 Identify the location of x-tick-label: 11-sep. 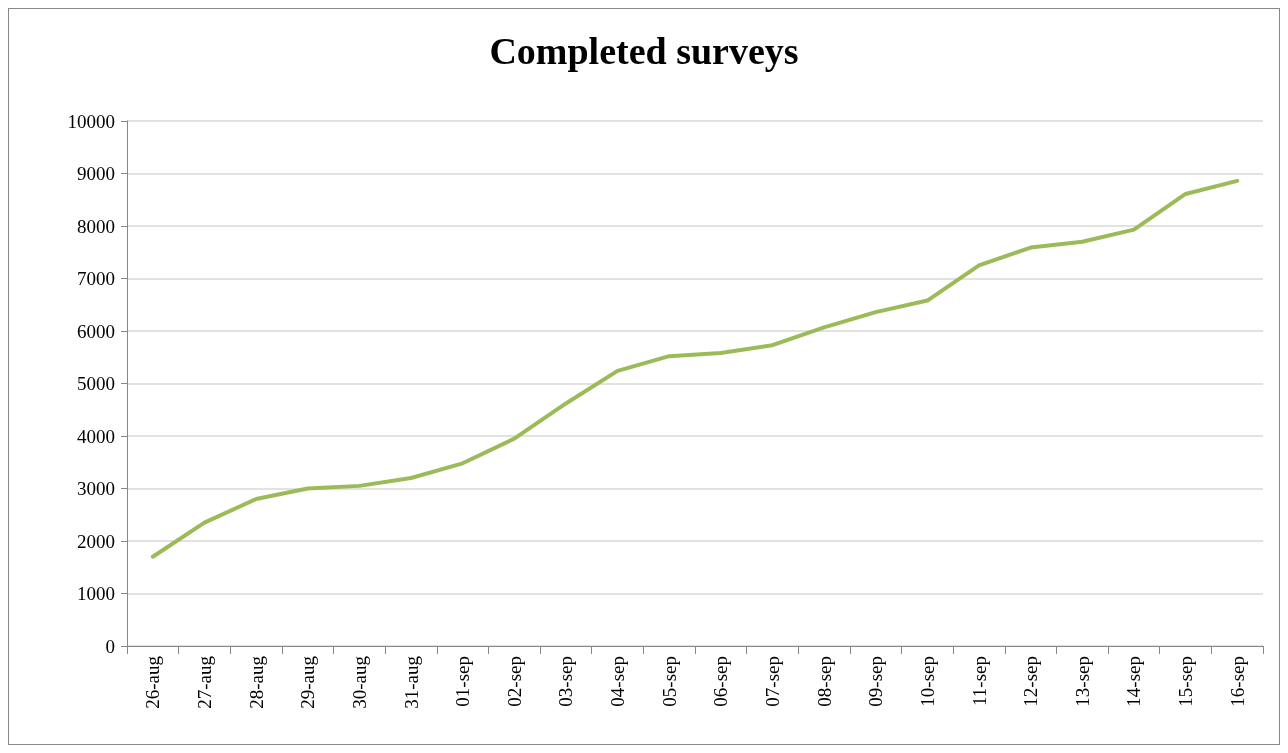
(979, 681).